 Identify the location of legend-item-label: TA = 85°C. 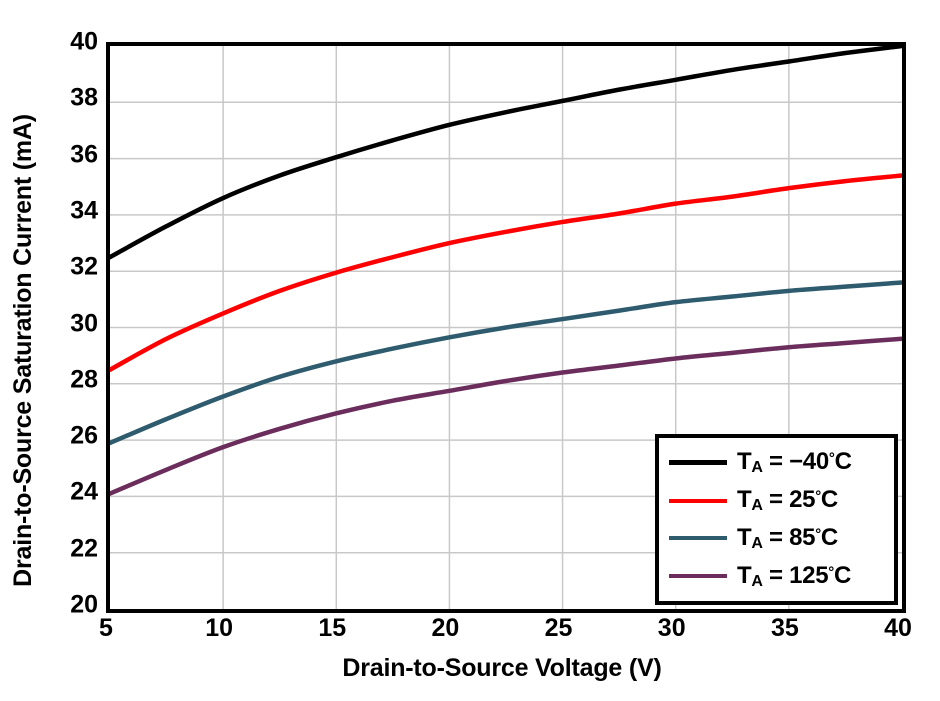
(787, 537).